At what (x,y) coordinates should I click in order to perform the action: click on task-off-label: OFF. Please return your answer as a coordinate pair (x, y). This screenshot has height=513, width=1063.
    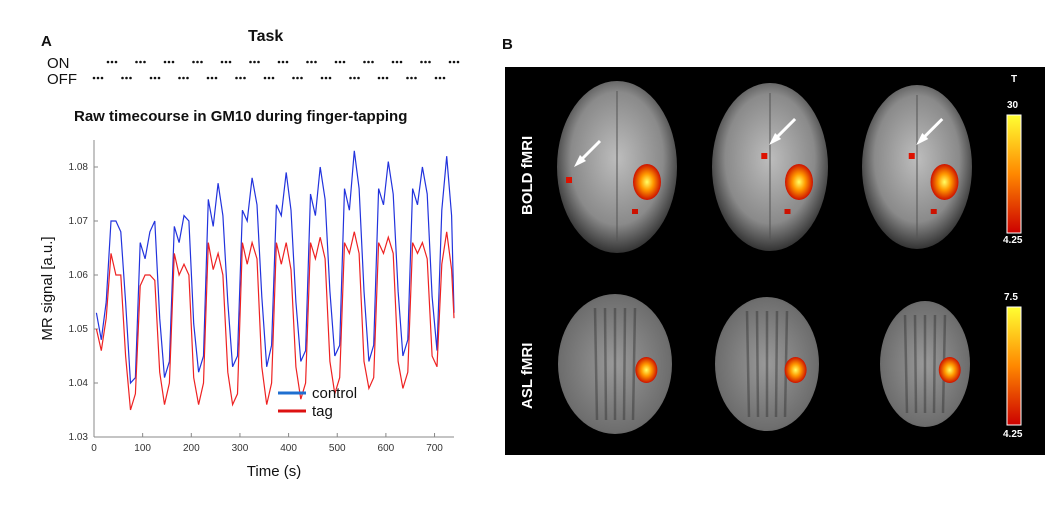
    Looking at the image, I should click on (62, 79).